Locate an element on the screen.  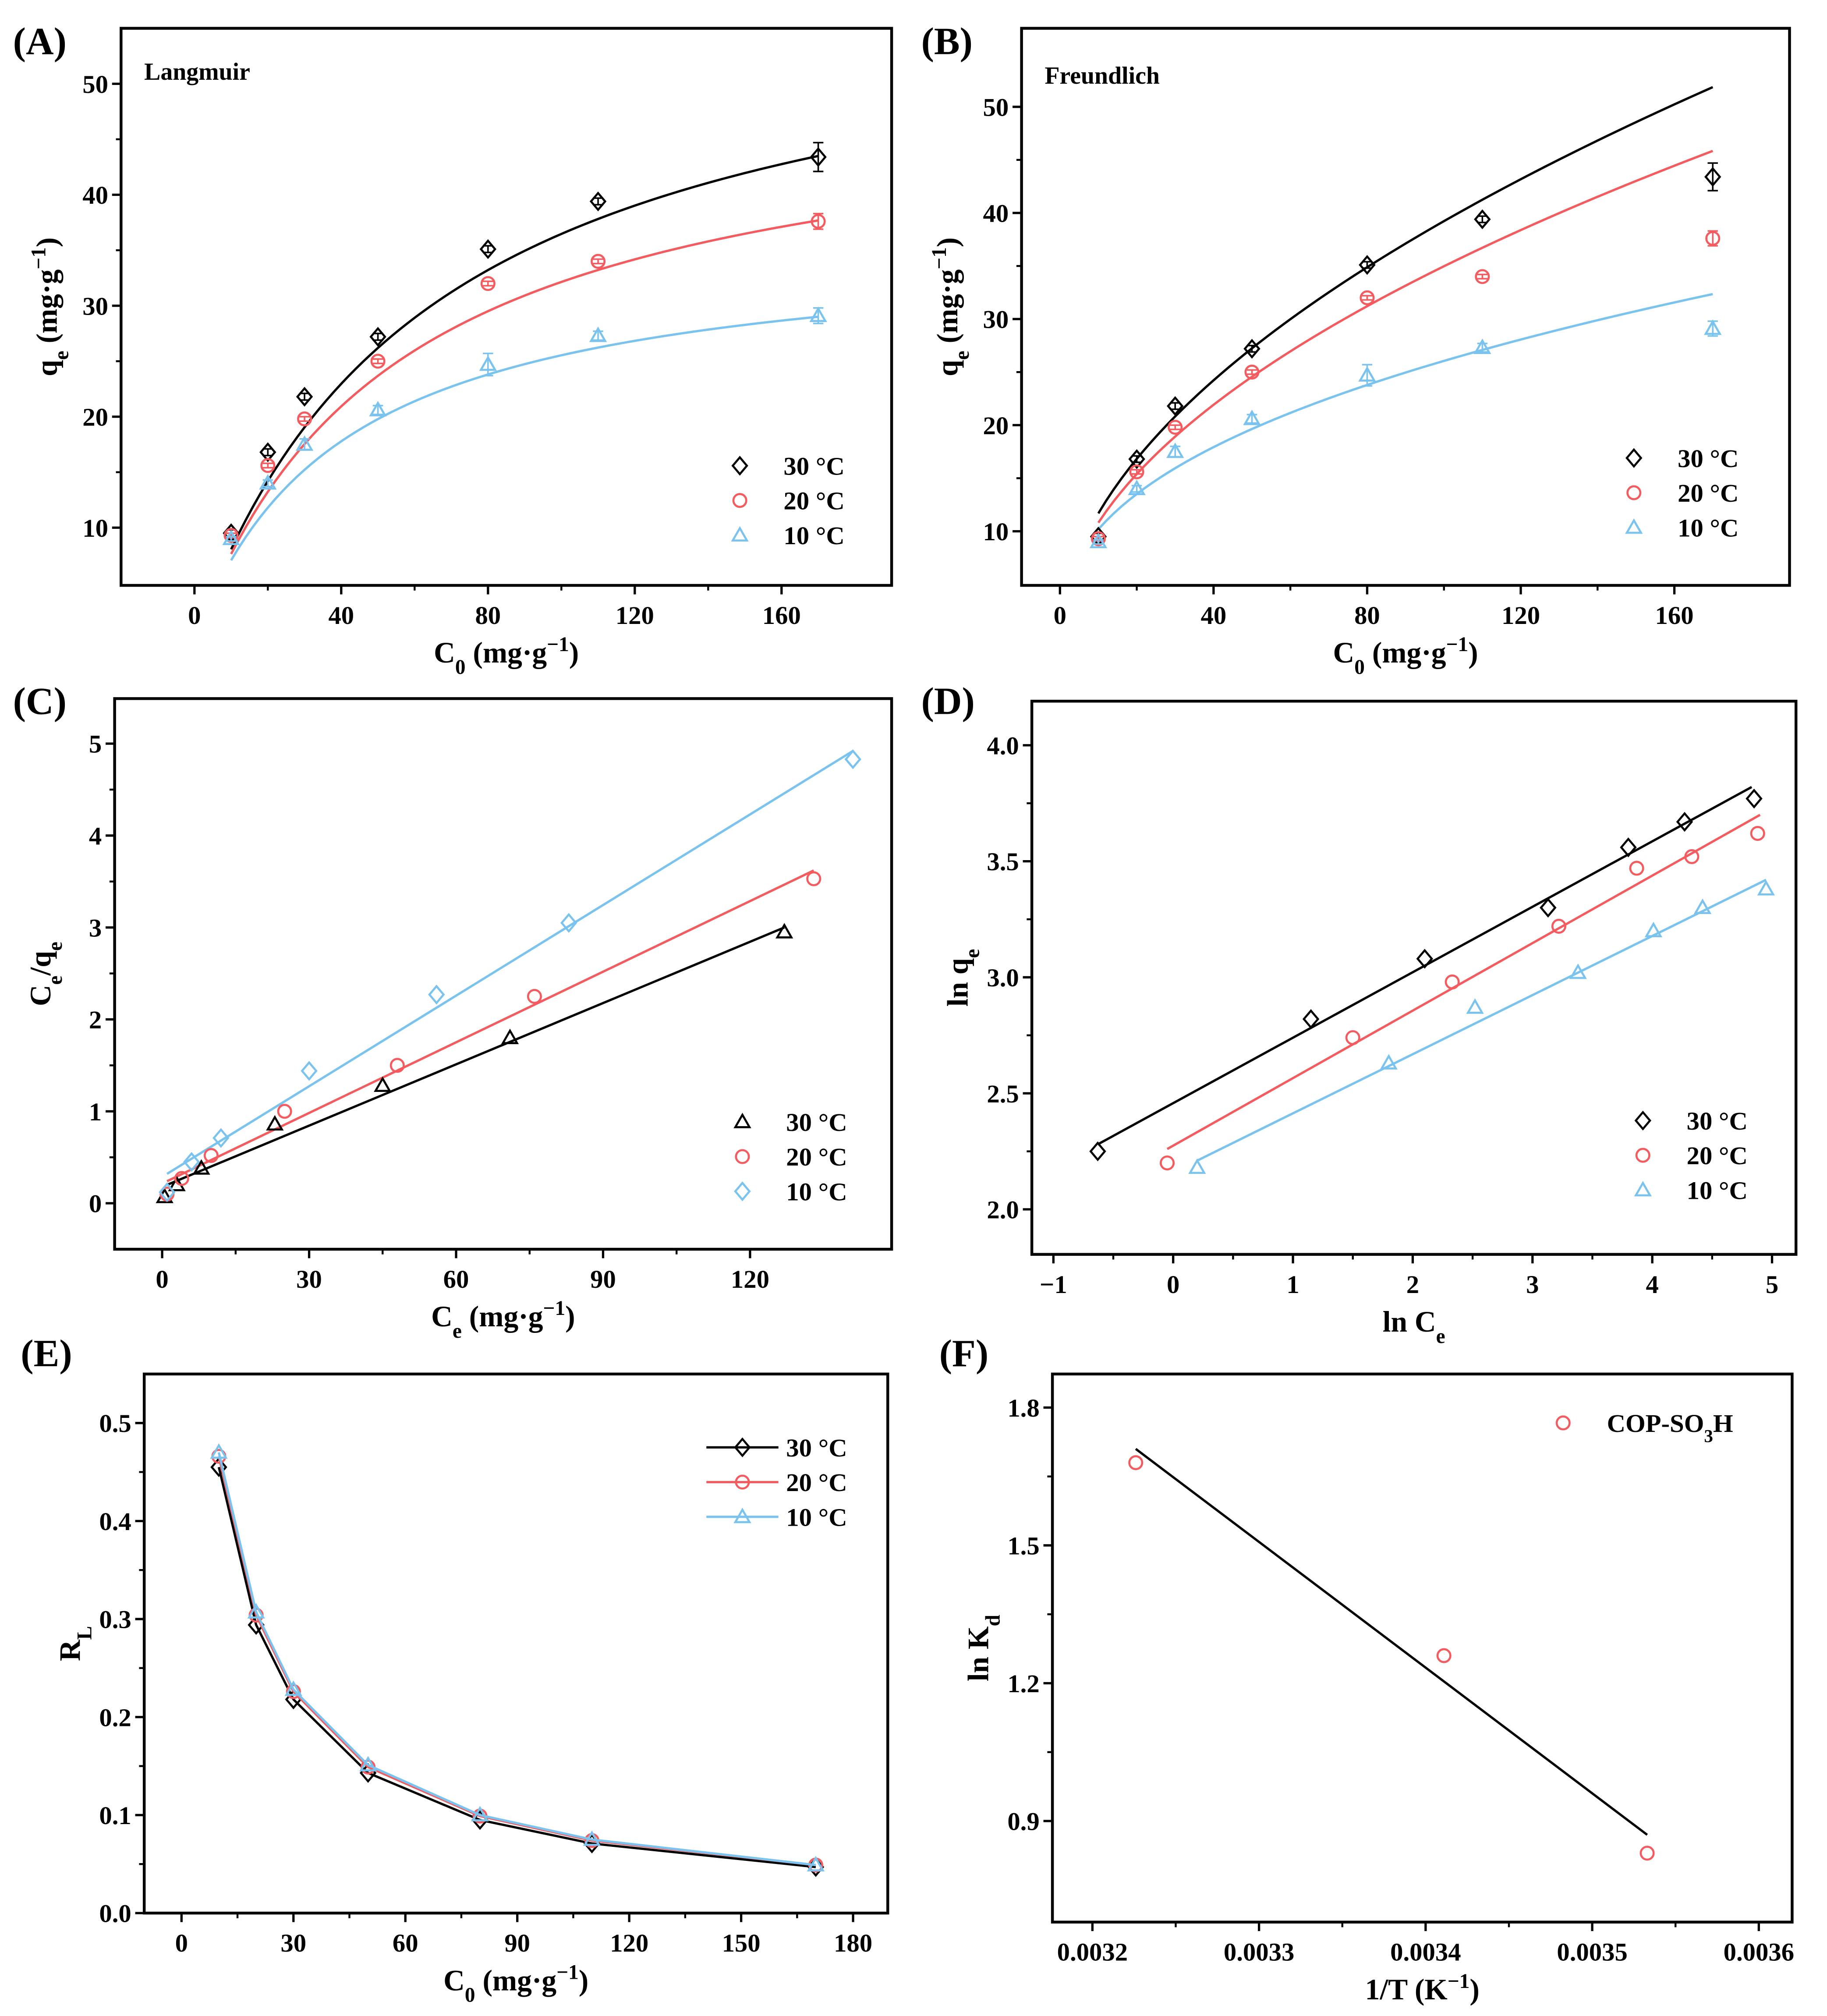
y-tick-label: 0 is located at coordinates (95, 1204).